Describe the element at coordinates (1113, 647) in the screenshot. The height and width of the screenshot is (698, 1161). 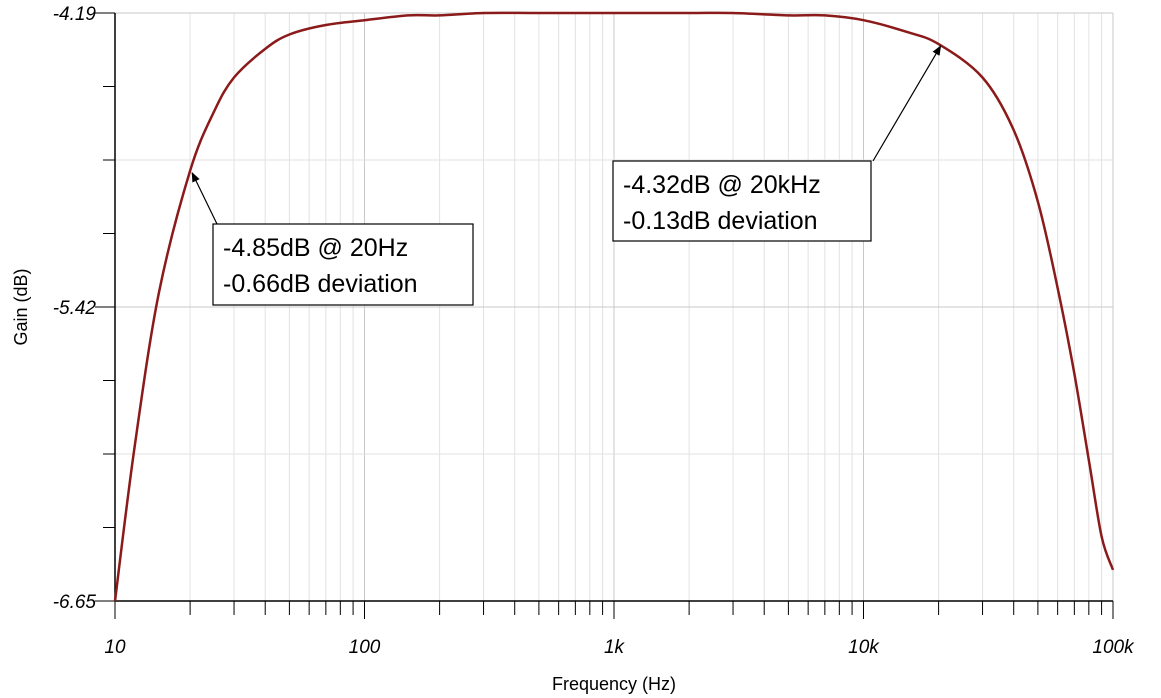
I see `x-tick-label: 100k` at that location.